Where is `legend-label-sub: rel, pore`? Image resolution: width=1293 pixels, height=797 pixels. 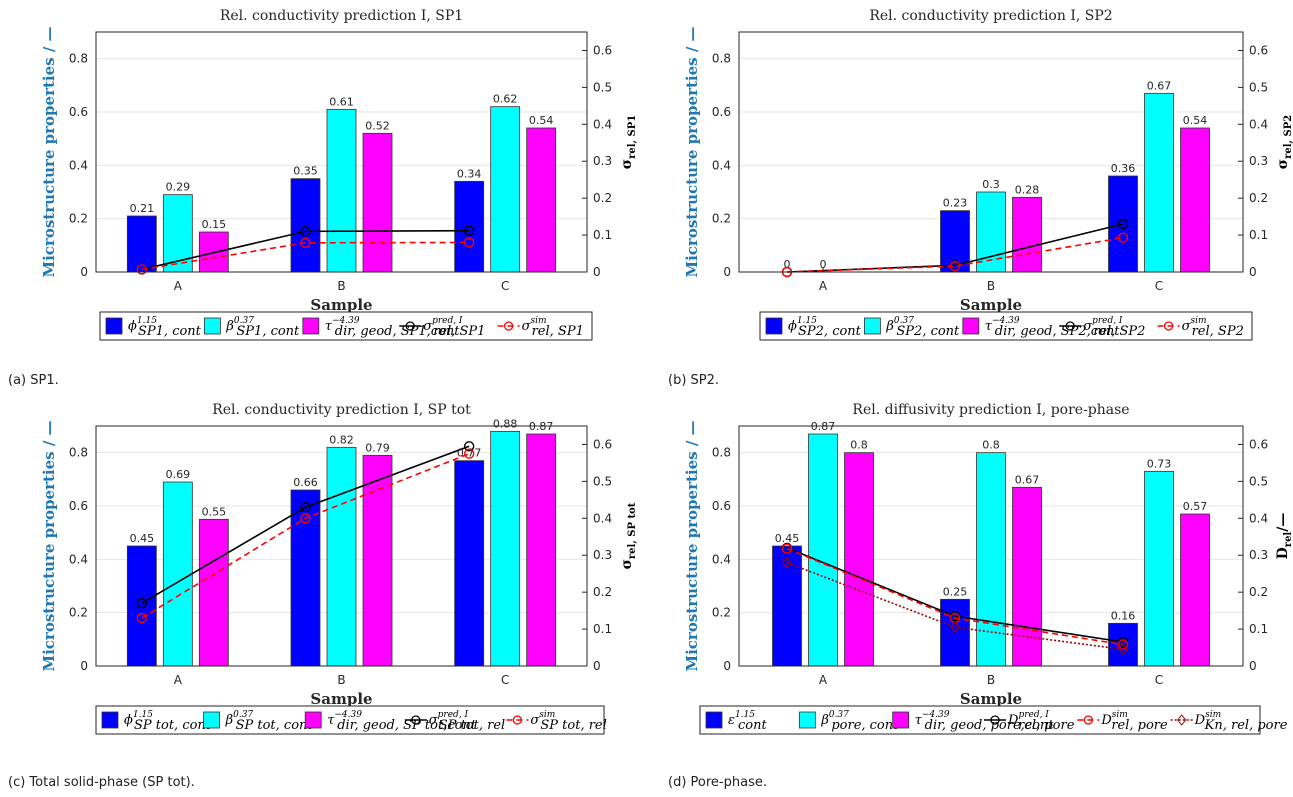
legend-label-sub: rel, pore is located at coordinates (1139, 725).